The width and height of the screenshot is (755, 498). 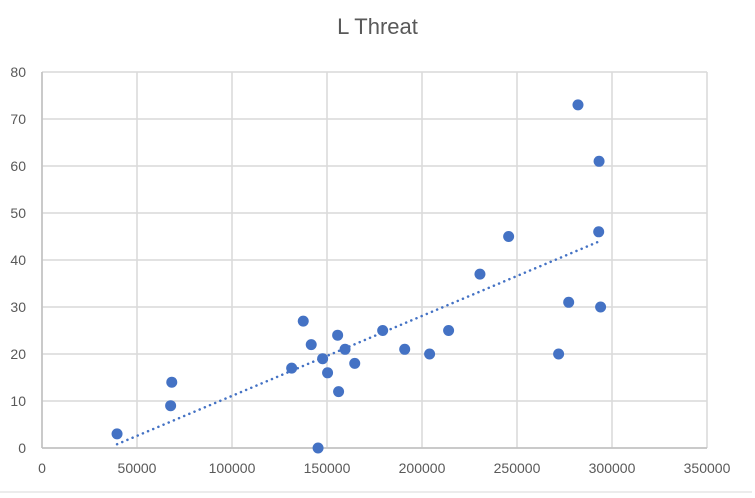 What do you see at coordinates (517, 468) in the screenshot?
I see `x-tick-label: 250000` at bounding box center [517, 468].